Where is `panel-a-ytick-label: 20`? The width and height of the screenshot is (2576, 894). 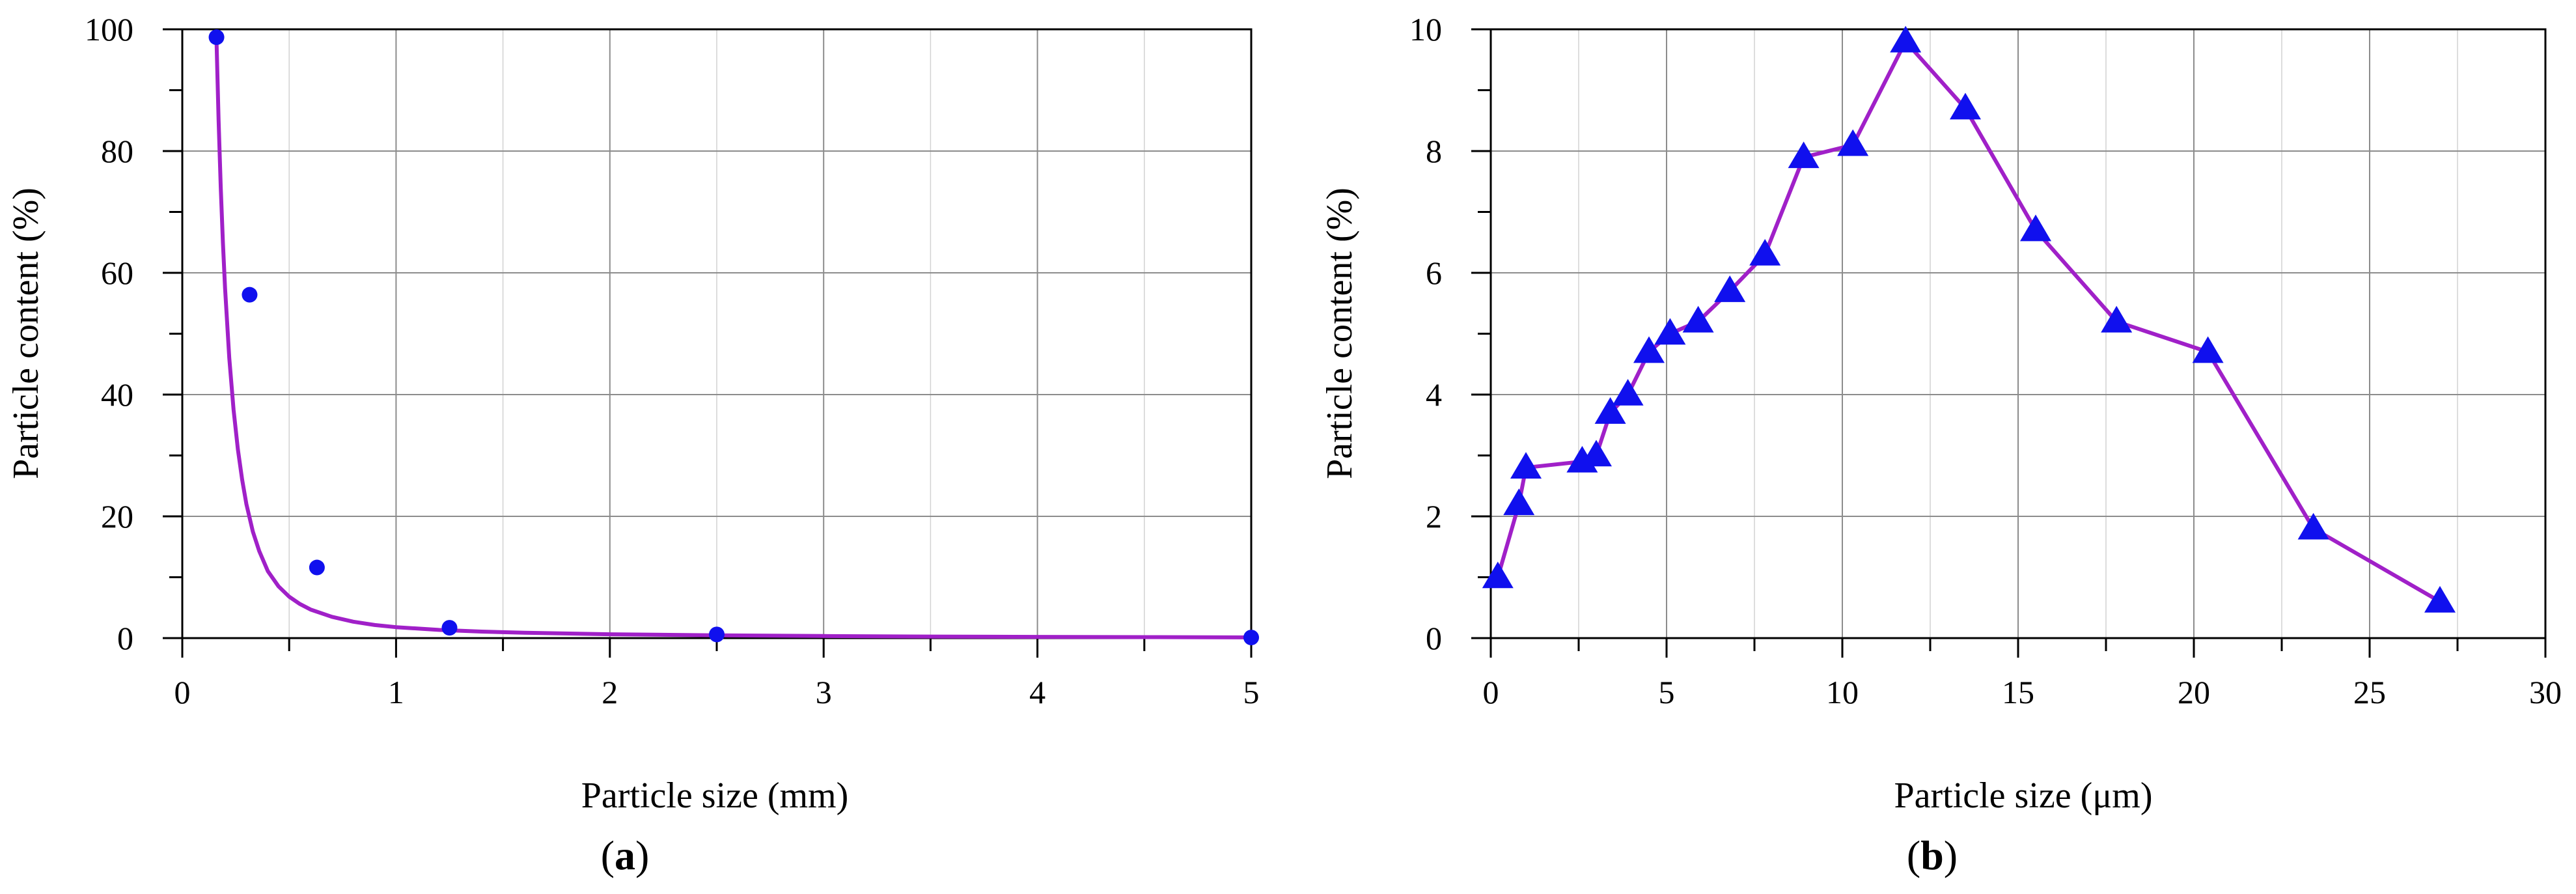
panel-a-ytick-label: 20 is located at coordinates (117, 516).